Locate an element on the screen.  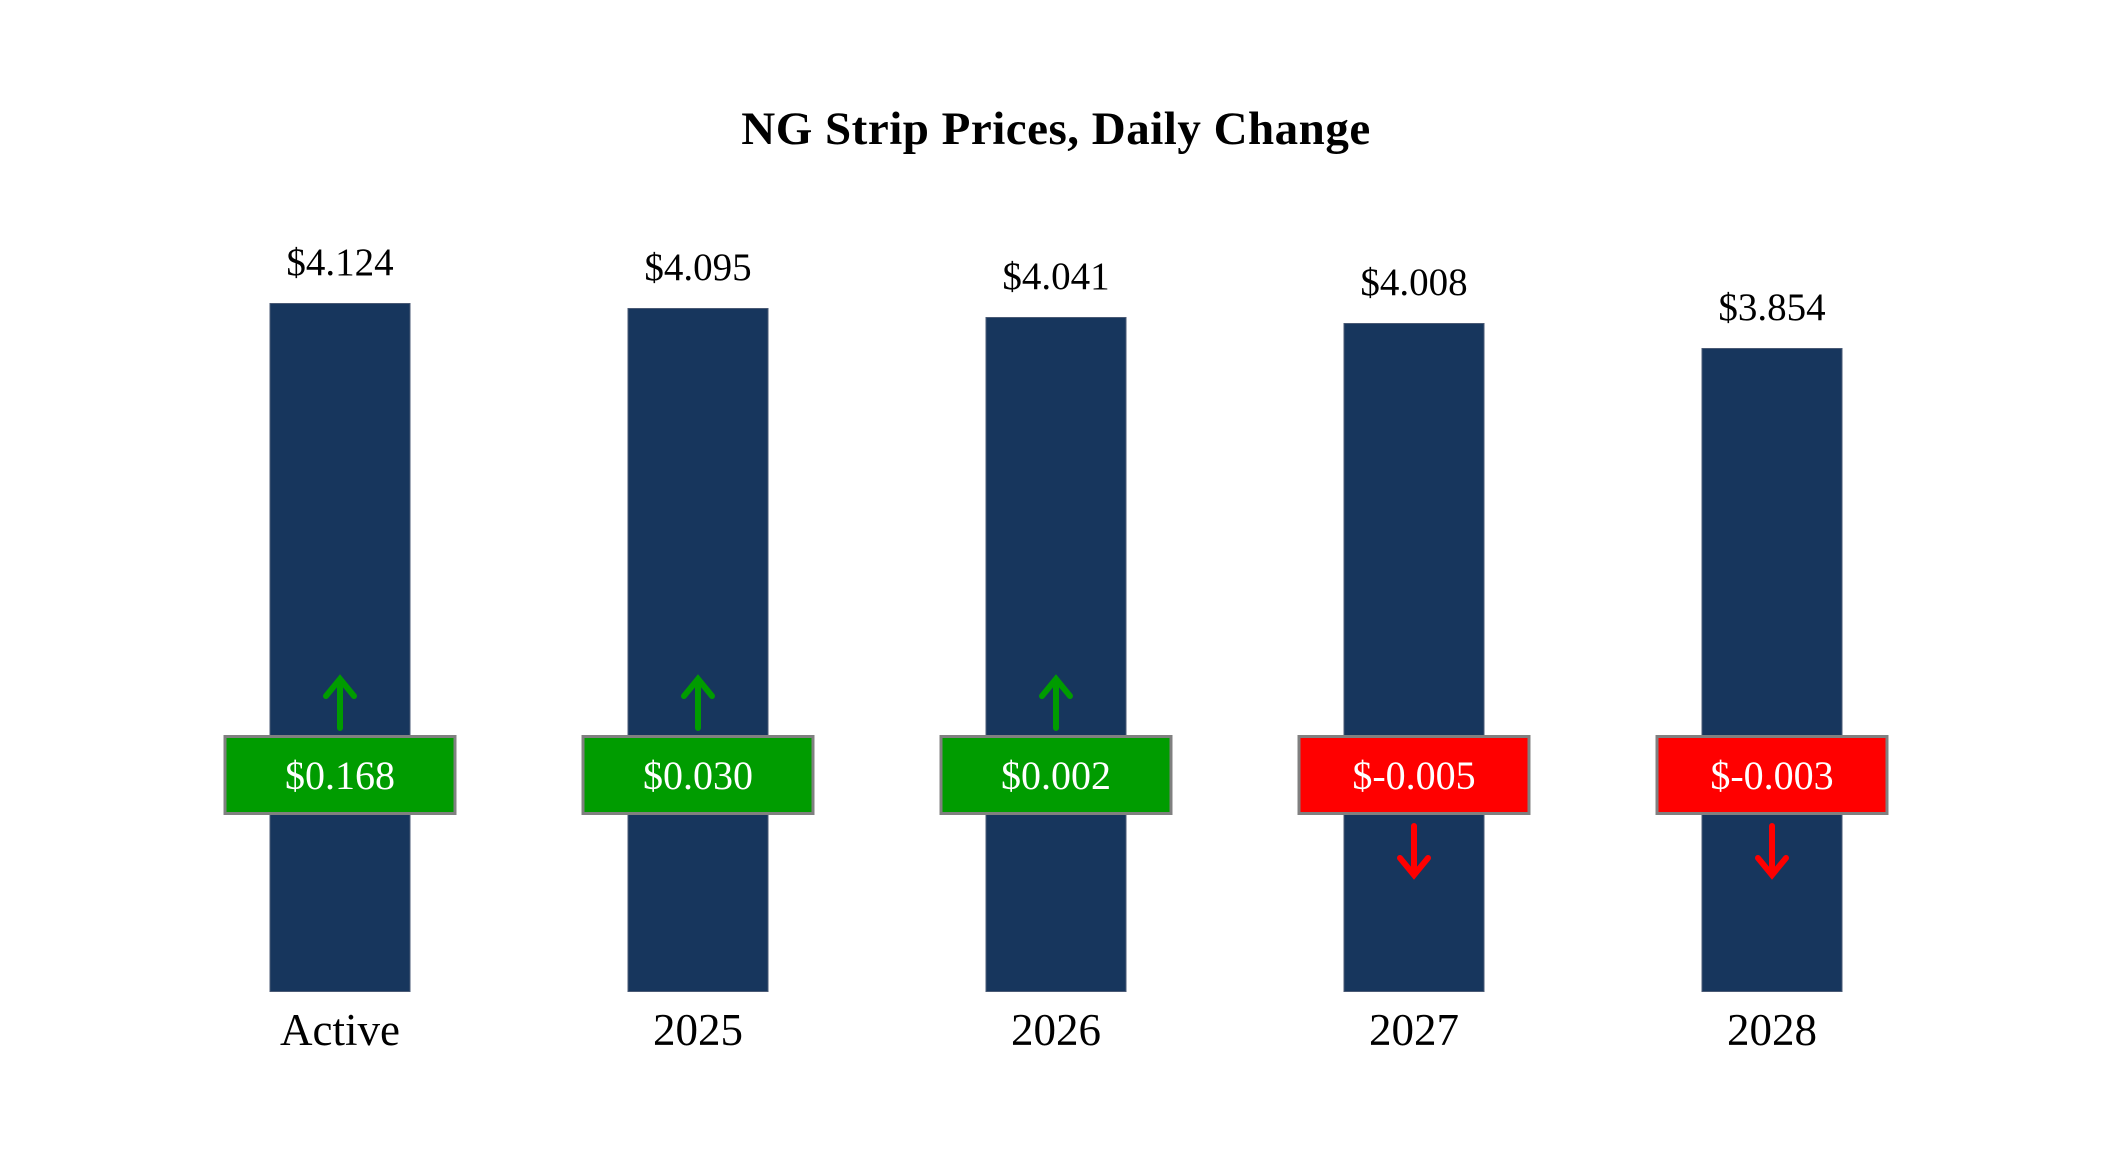
price-label: $4.041 is located at coordinates (1056, 276).